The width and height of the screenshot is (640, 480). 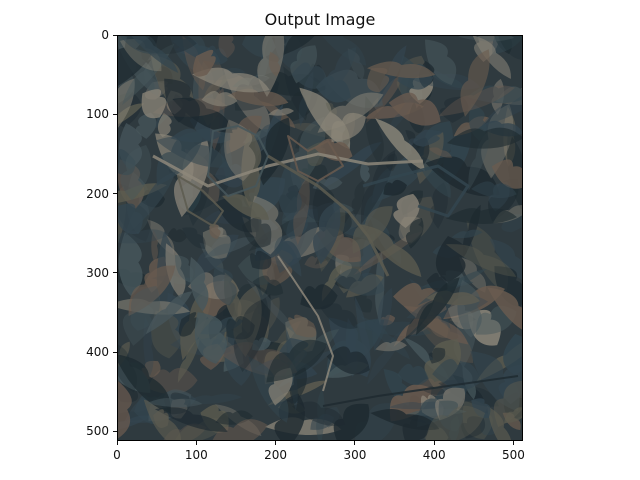 What do you see at coordinates (355, 455) in the screenshot?
I see `x-tick-label: 300` at bounding box center [355, 455].